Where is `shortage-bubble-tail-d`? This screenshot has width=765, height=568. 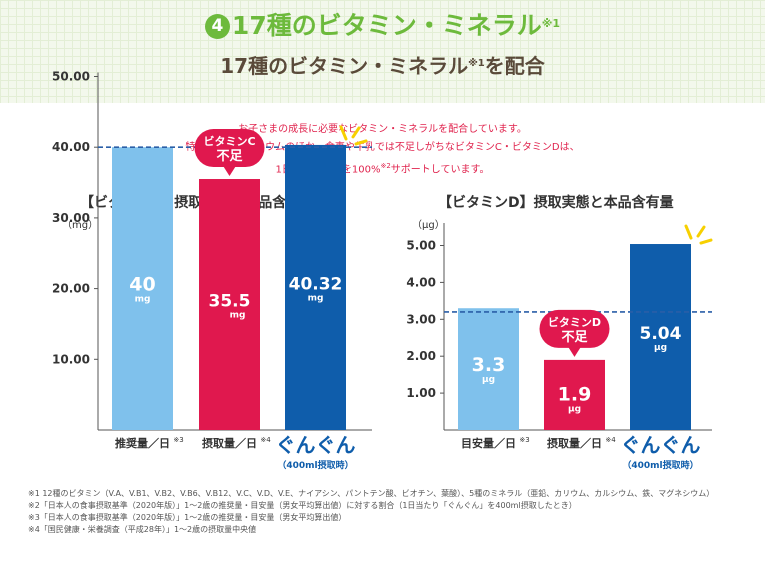
shortage-bubble-tail-d is located at coordinates (574, 351).